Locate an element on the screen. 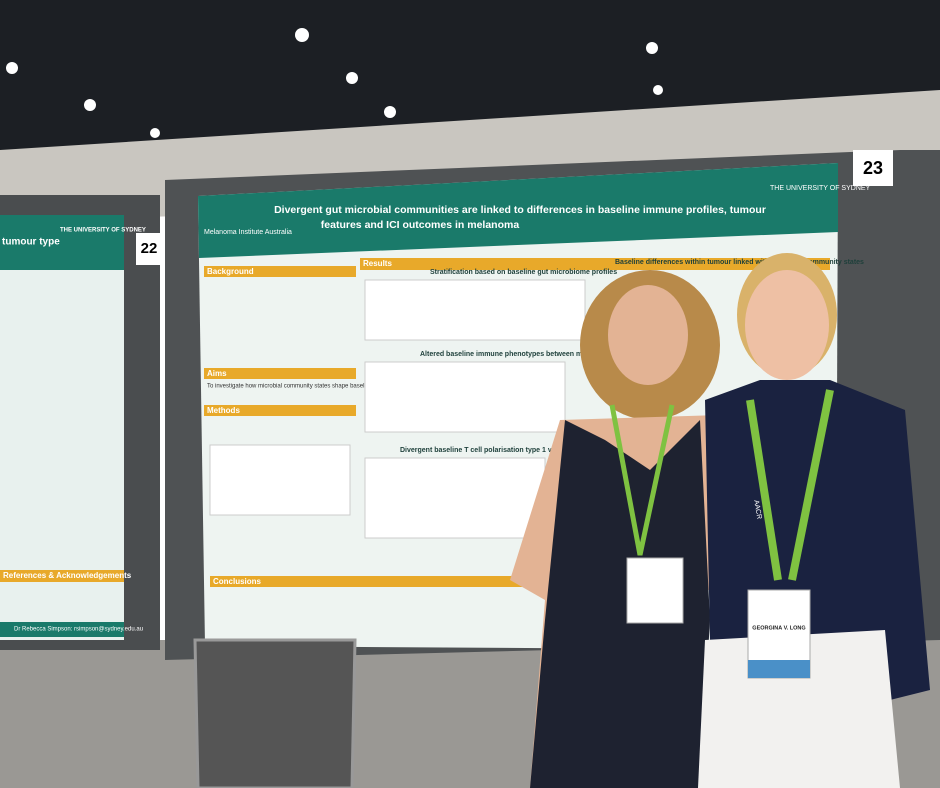 Image resolution: width=940 pixels, height=788 pixels. dress is located at coordinates (620, 604).